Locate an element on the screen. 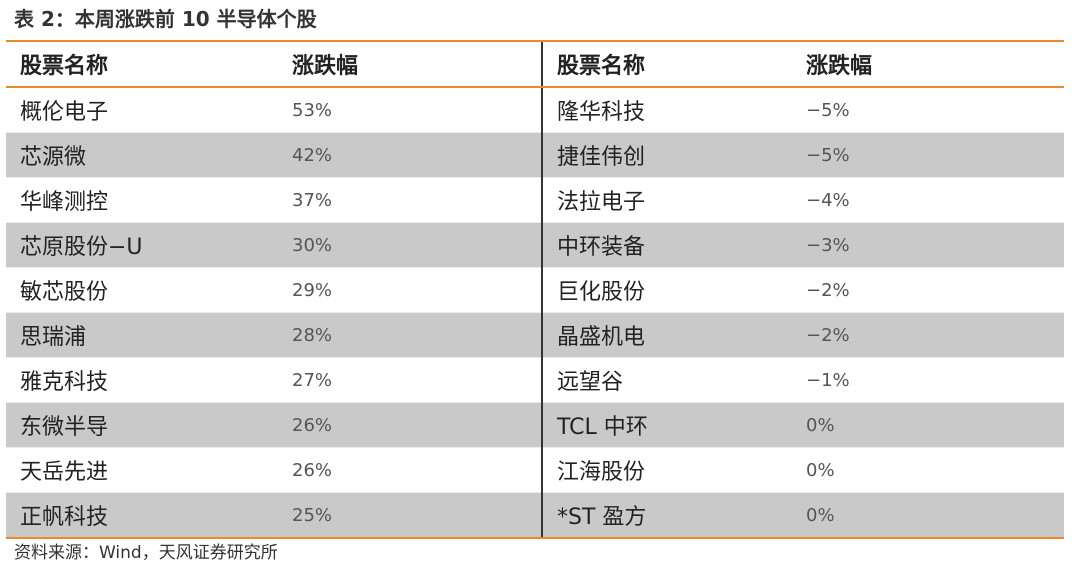  left-stock-name: 敏芯股份 is located at coordinates (142, 290).